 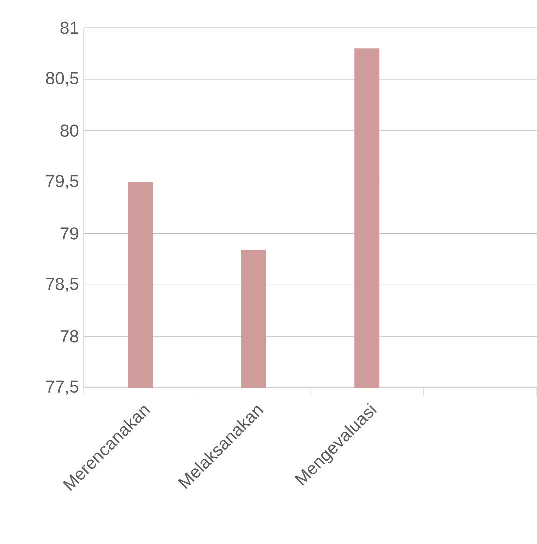 I want to click on y-tick-label: 80, so click(x=69, y=130).